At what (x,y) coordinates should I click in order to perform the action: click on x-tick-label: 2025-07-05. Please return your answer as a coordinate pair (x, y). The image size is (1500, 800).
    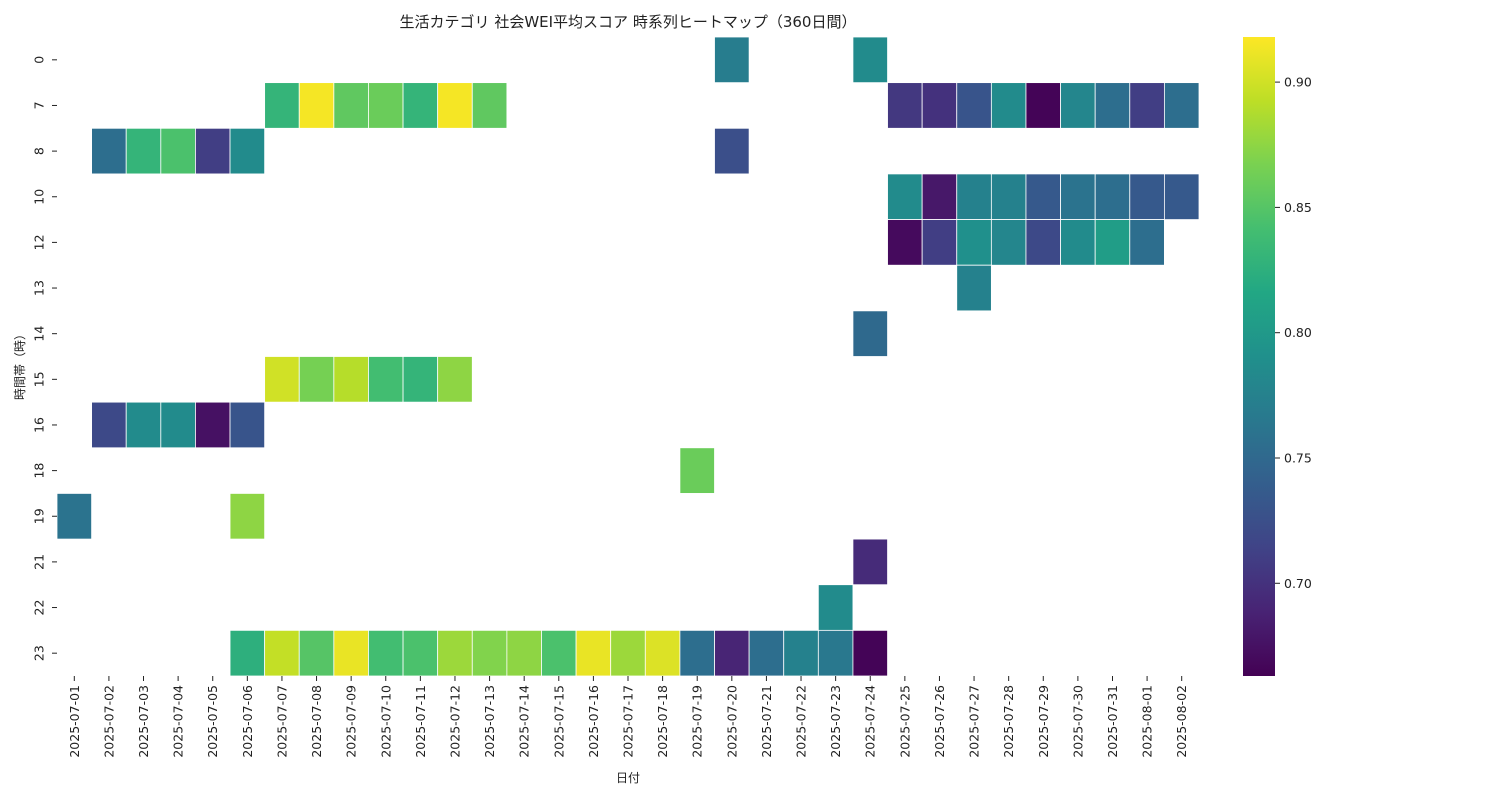
    Looking at the image, I should click on (212, 721).